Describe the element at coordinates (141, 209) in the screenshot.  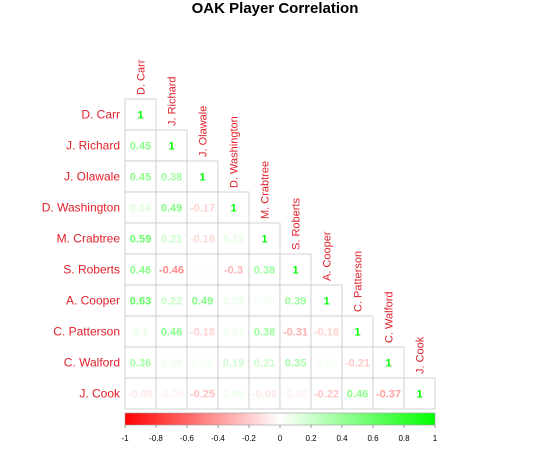
I see `cell-value: 0.14` at that location.